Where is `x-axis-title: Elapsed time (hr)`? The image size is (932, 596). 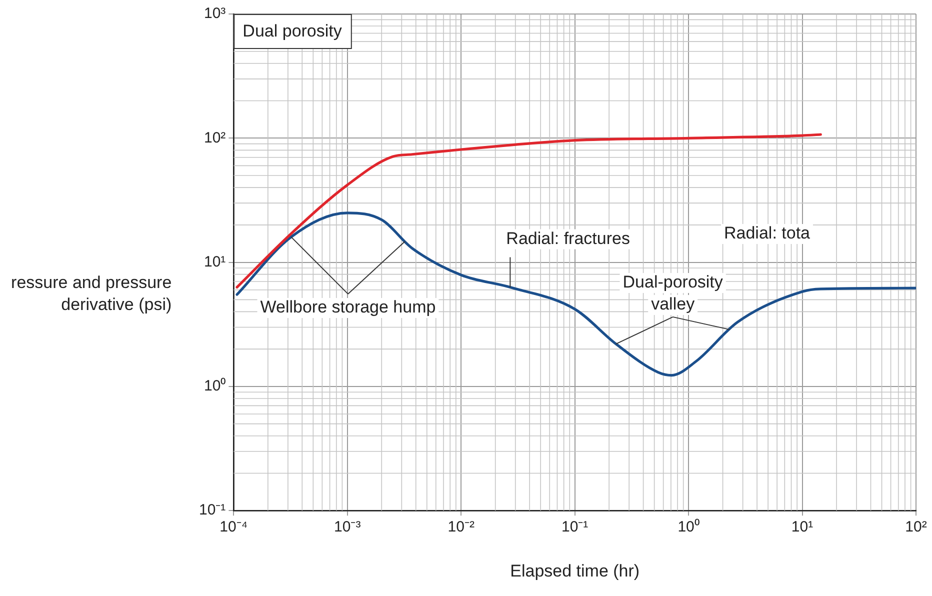
x-axis-title: Elapsed time (hr) is located at coordinates (575, 570).